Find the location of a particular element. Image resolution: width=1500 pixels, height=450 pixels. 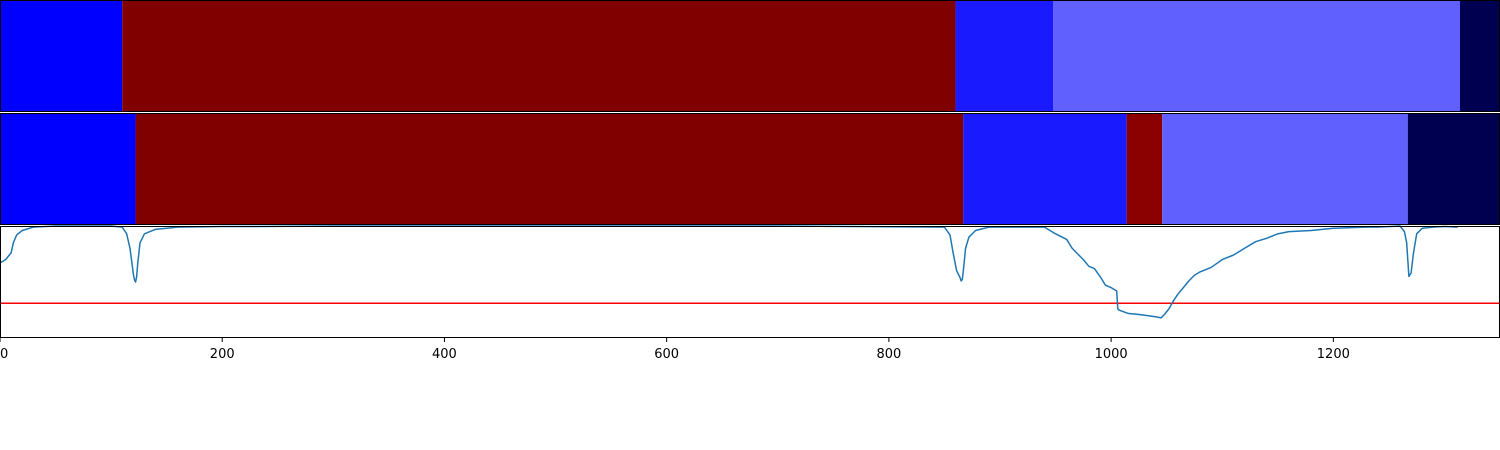

x-tick-label-800: 800 is located at coordinates (888, 354).